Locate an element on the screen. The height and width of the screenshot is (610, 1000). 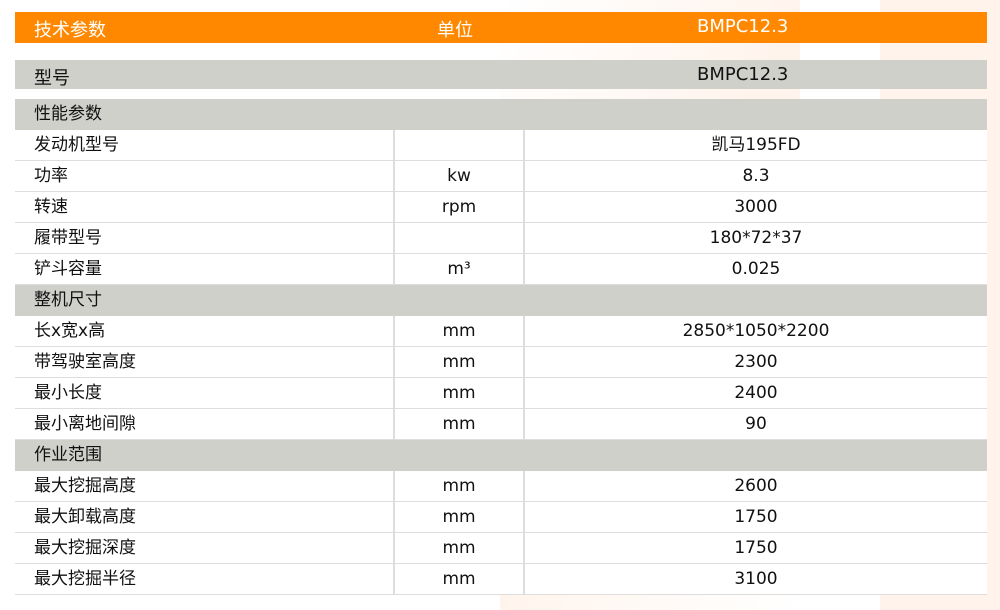
param-name: 长x宽x高 is located at coordinates (205, 331).